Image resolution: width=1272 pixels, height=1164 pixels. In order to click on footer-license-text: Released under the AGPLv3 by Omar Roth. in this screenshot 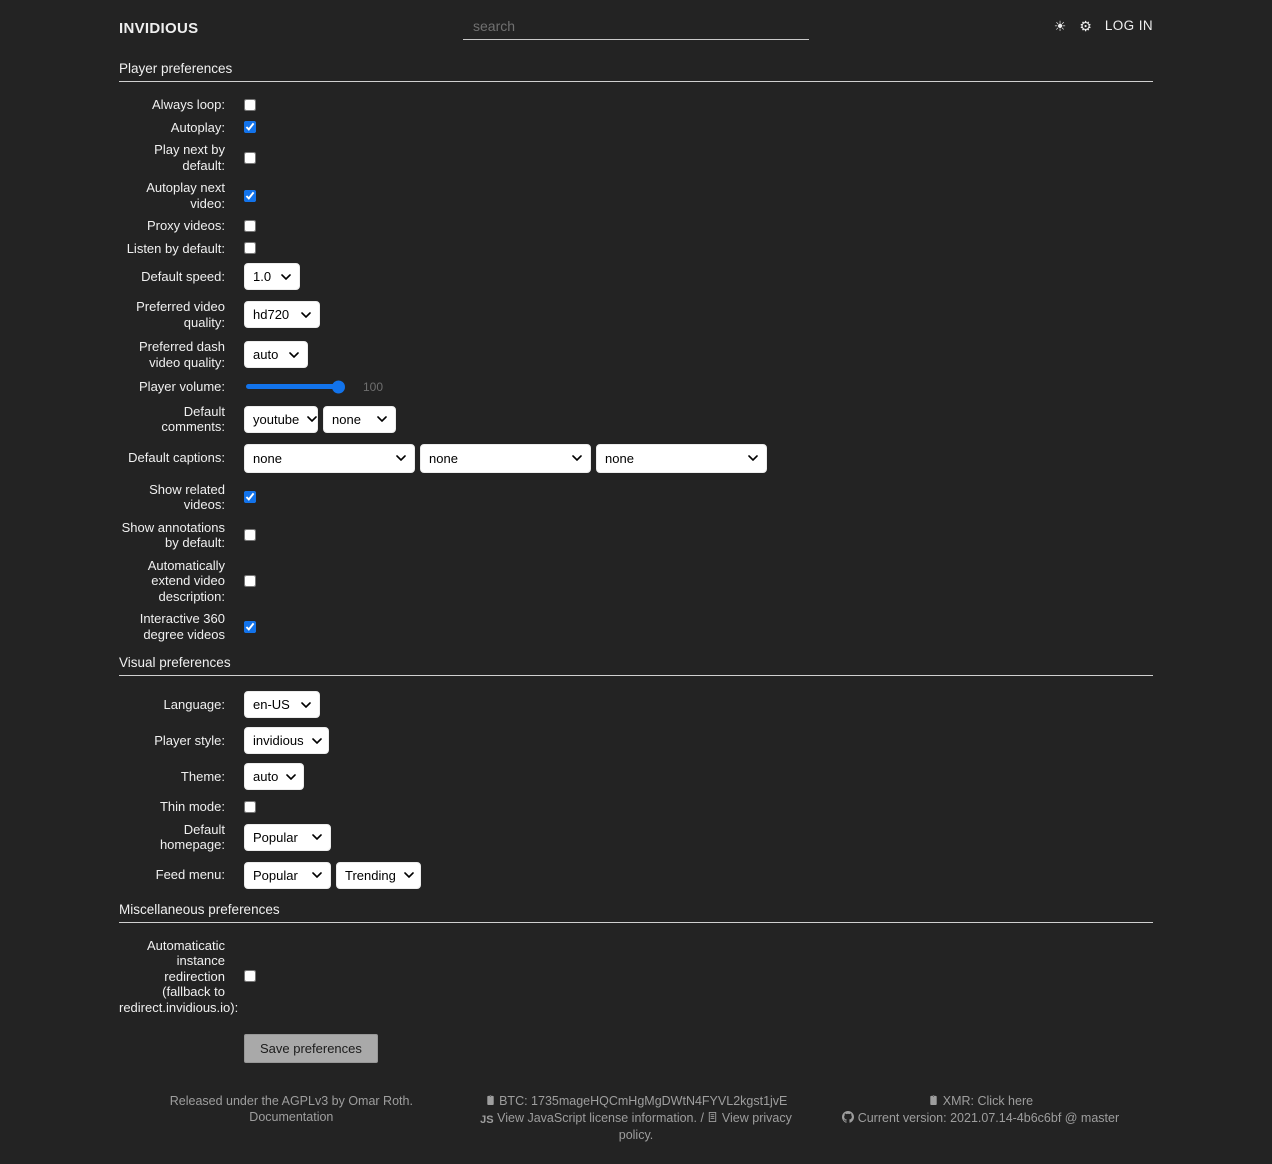, I will do `click(291, 1101)`.